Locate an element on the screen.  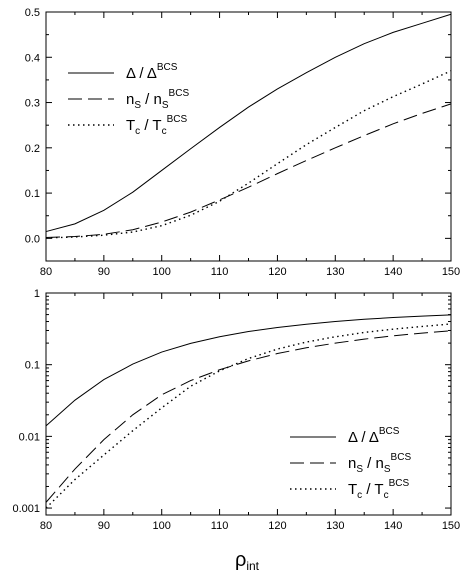
x-axis-title: ρint is located at coordinates (247, 561).